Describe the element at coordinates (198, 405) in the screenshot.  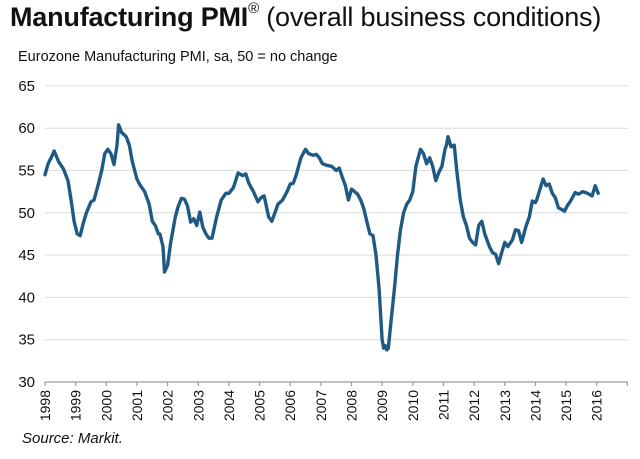
I see `x-tick-label: 2003` at that location.